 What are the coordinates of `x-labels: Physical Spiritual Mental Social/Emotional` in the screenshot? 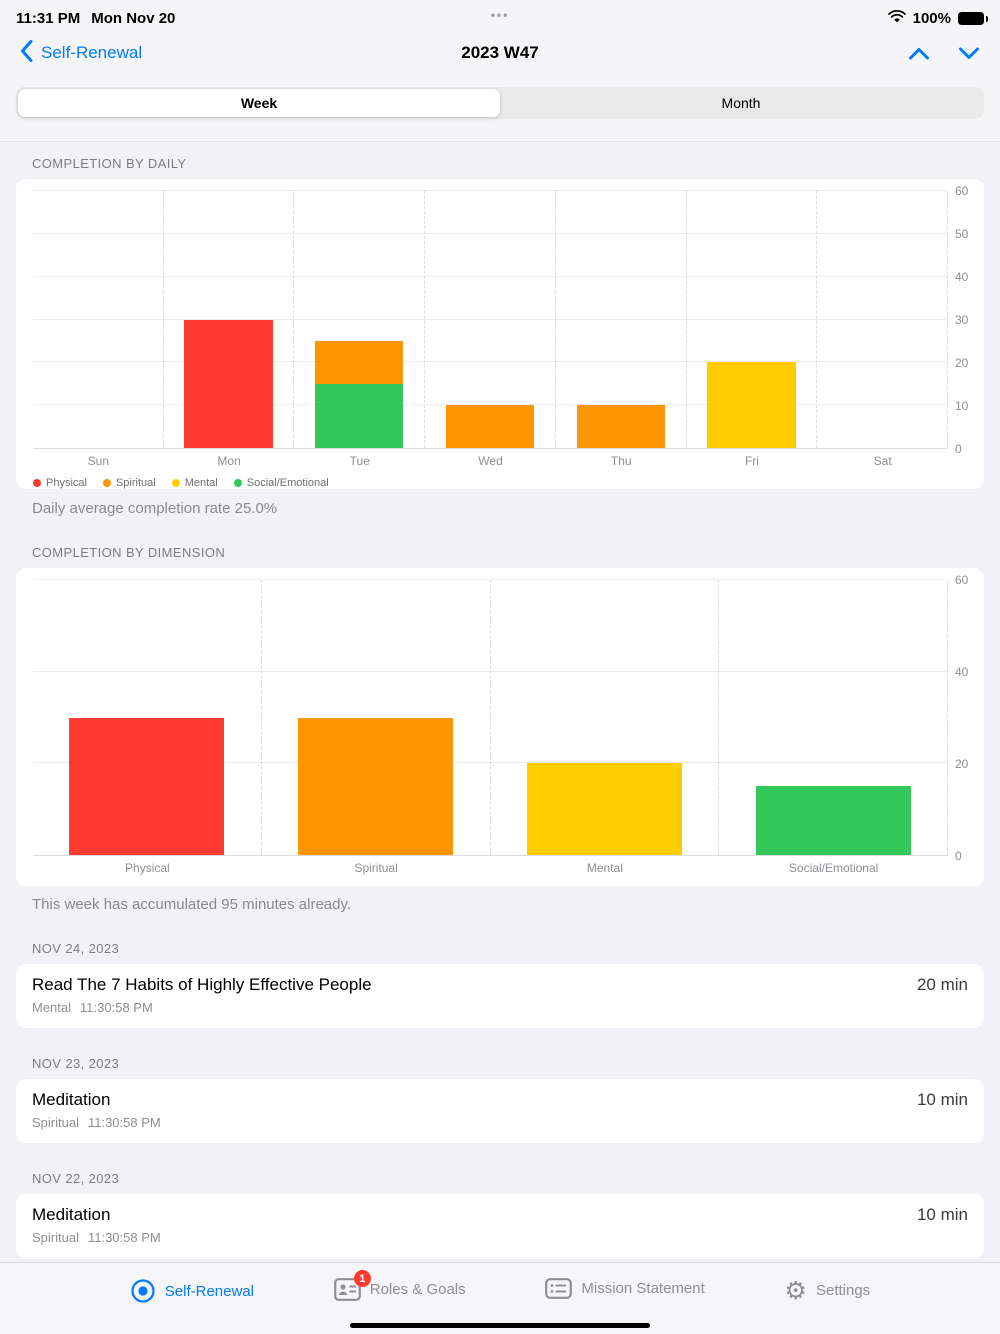 It's located at (490, 865).